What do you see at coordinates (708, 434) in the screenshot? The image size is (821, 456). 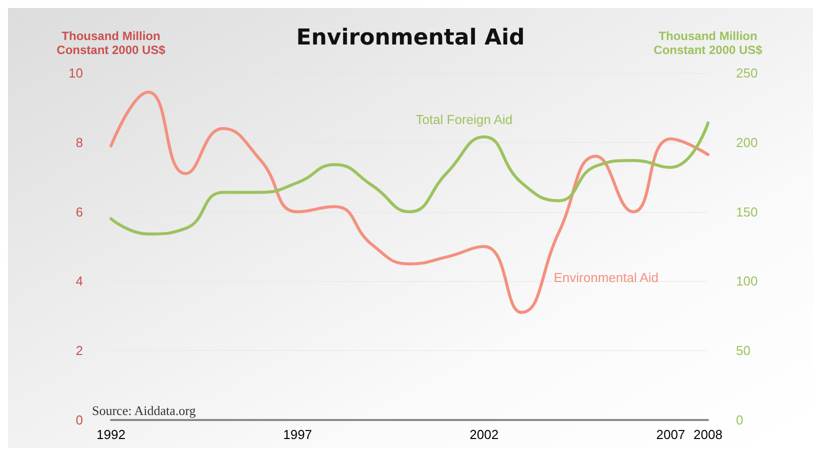 I see `x-tick-label: 2008` at bounding box center [708, 434].